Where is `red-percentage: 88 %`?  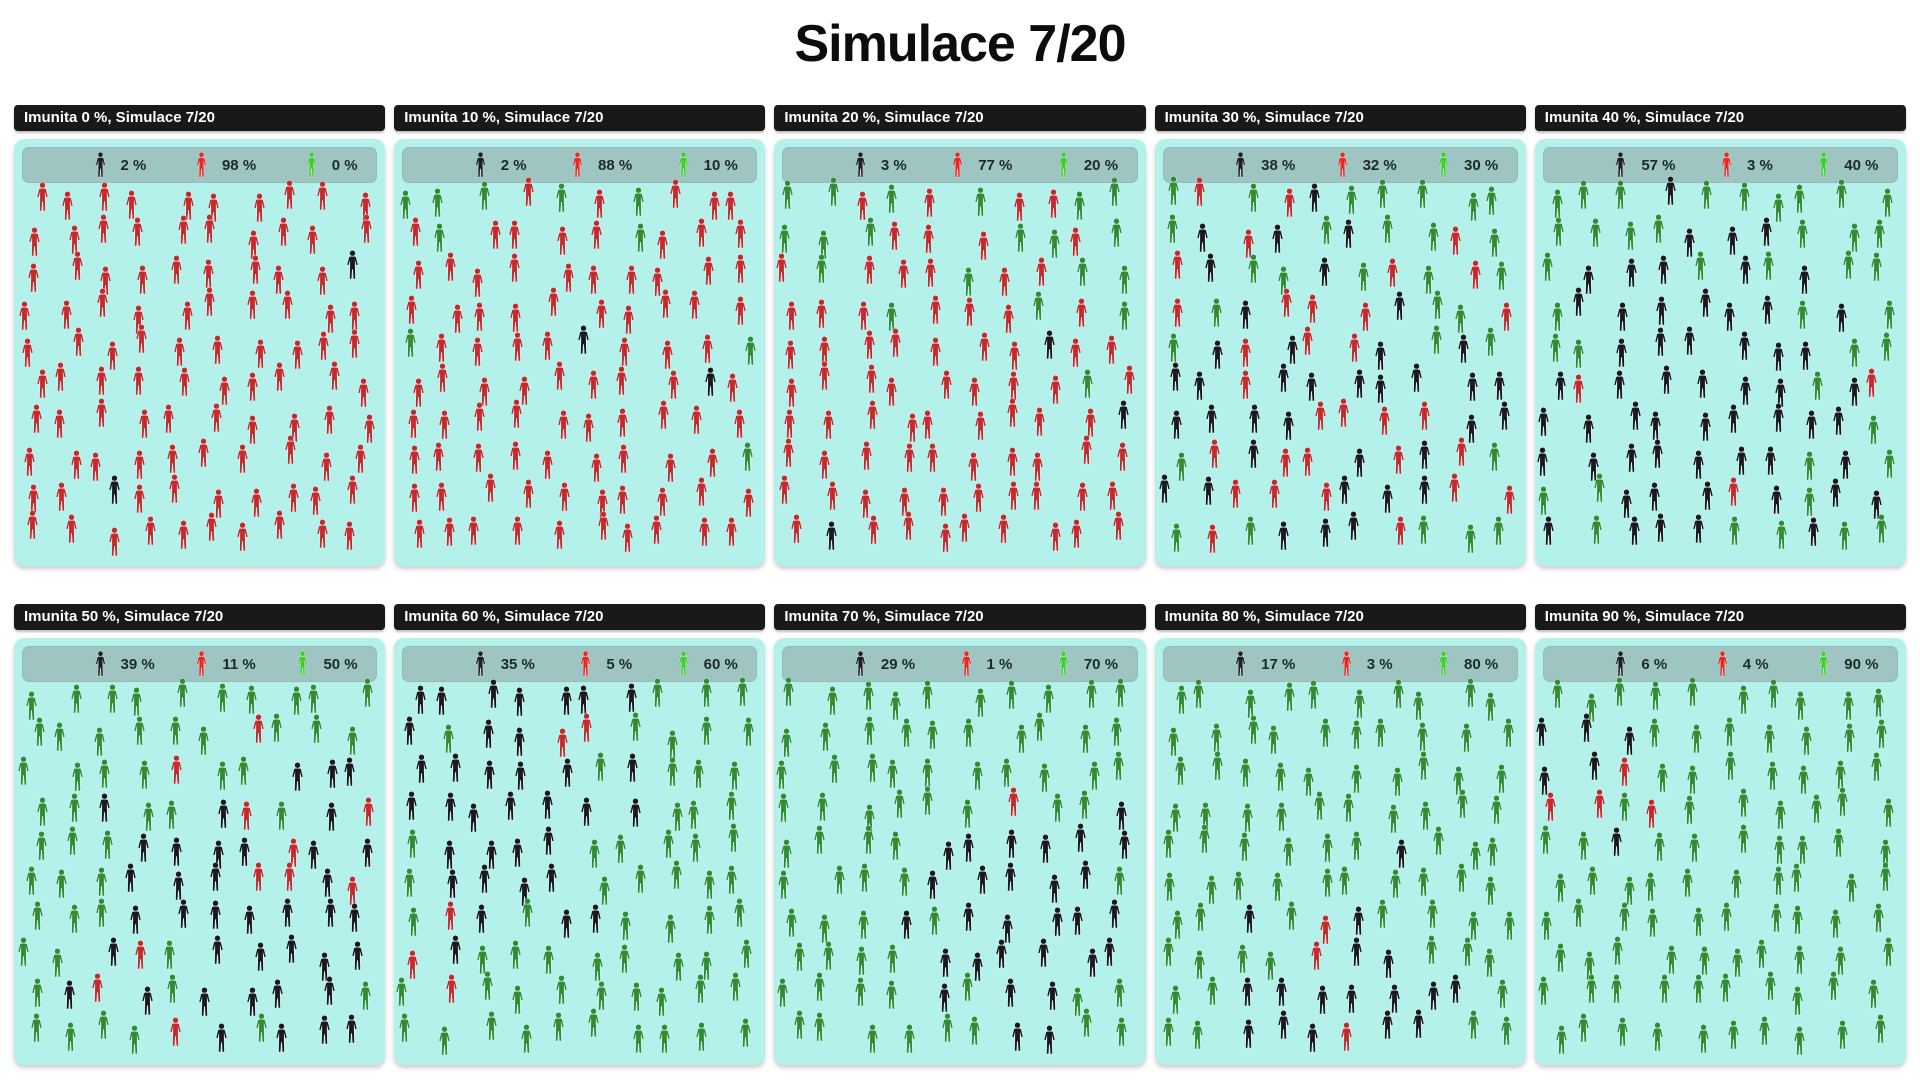
red-percentage: 88 % is located at coordinates (615, 165).